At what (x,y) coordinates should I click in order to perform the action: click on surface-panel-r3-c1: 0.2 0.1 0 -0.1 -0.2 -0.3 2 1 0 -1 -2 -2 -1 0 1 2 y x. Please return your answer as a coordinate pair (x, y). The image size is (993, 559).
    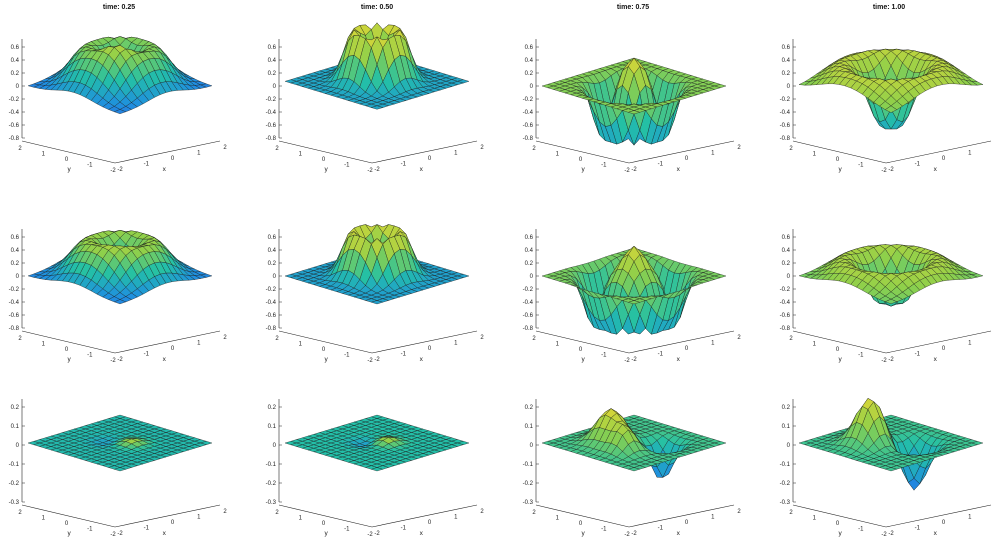
    Looking at the image, I should click on (118, 468).